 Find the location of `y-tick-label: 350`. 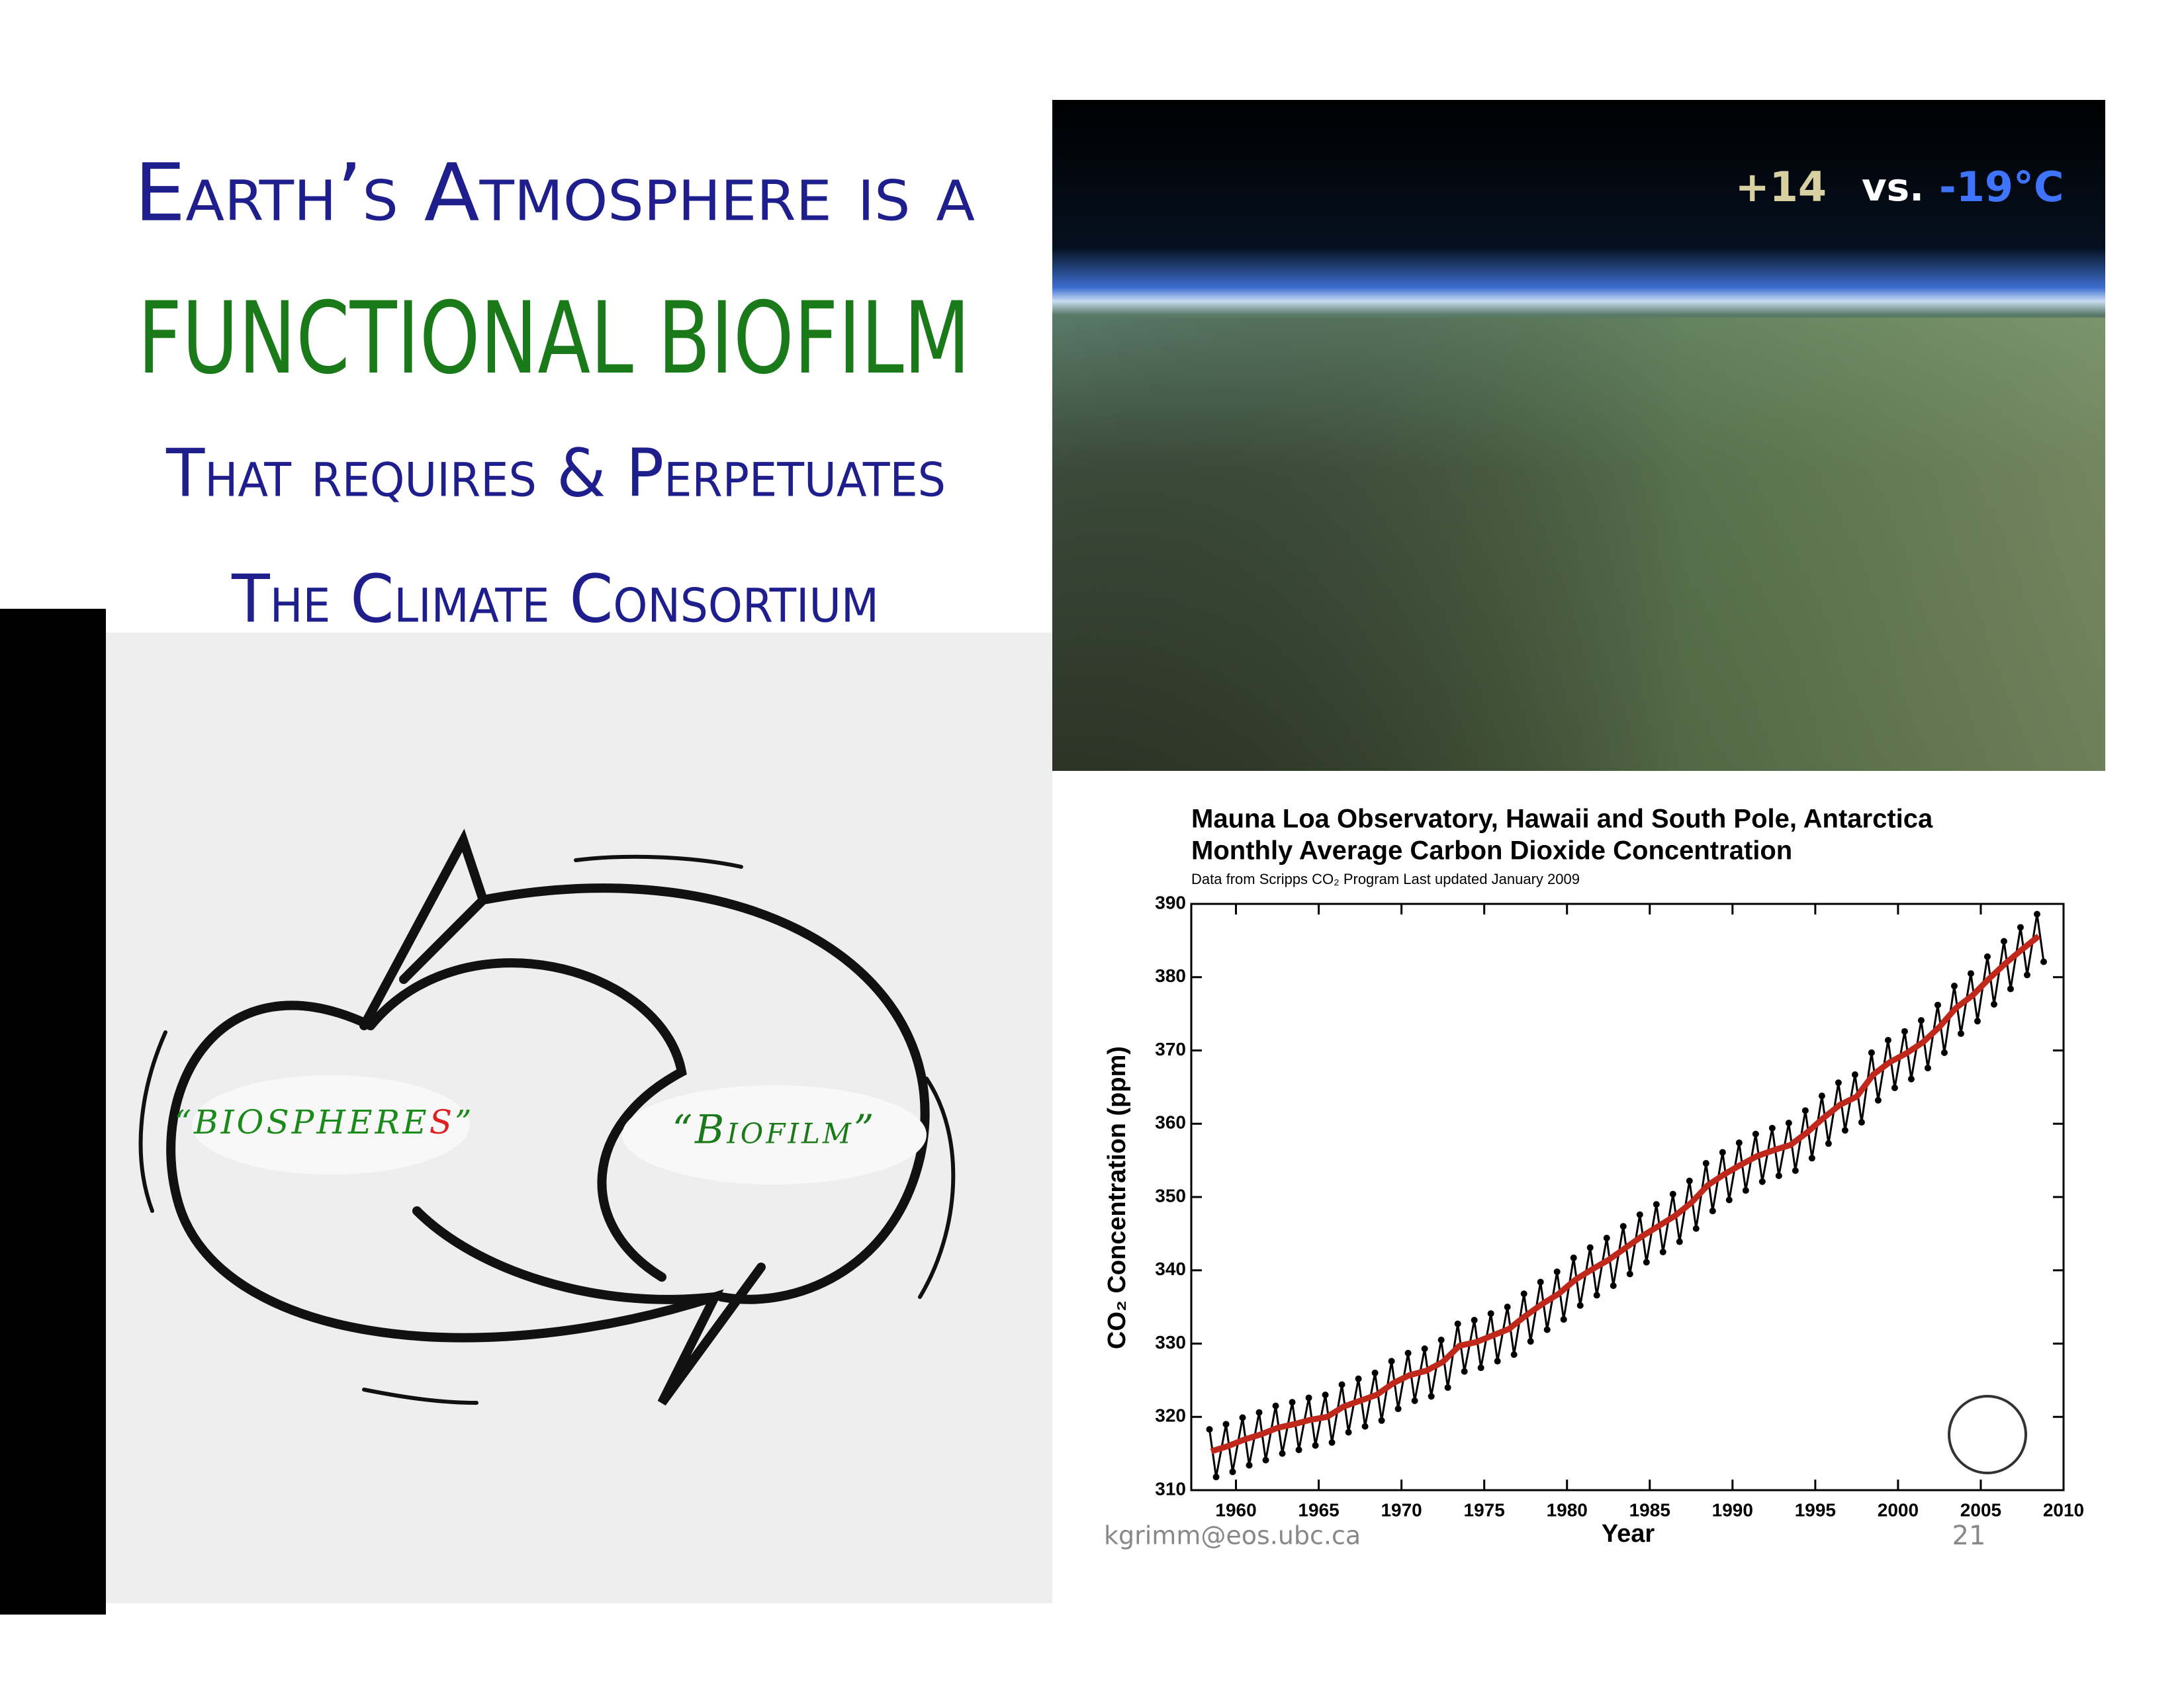

y-tick-label: 350 is located at coordinates (1170, 1195).